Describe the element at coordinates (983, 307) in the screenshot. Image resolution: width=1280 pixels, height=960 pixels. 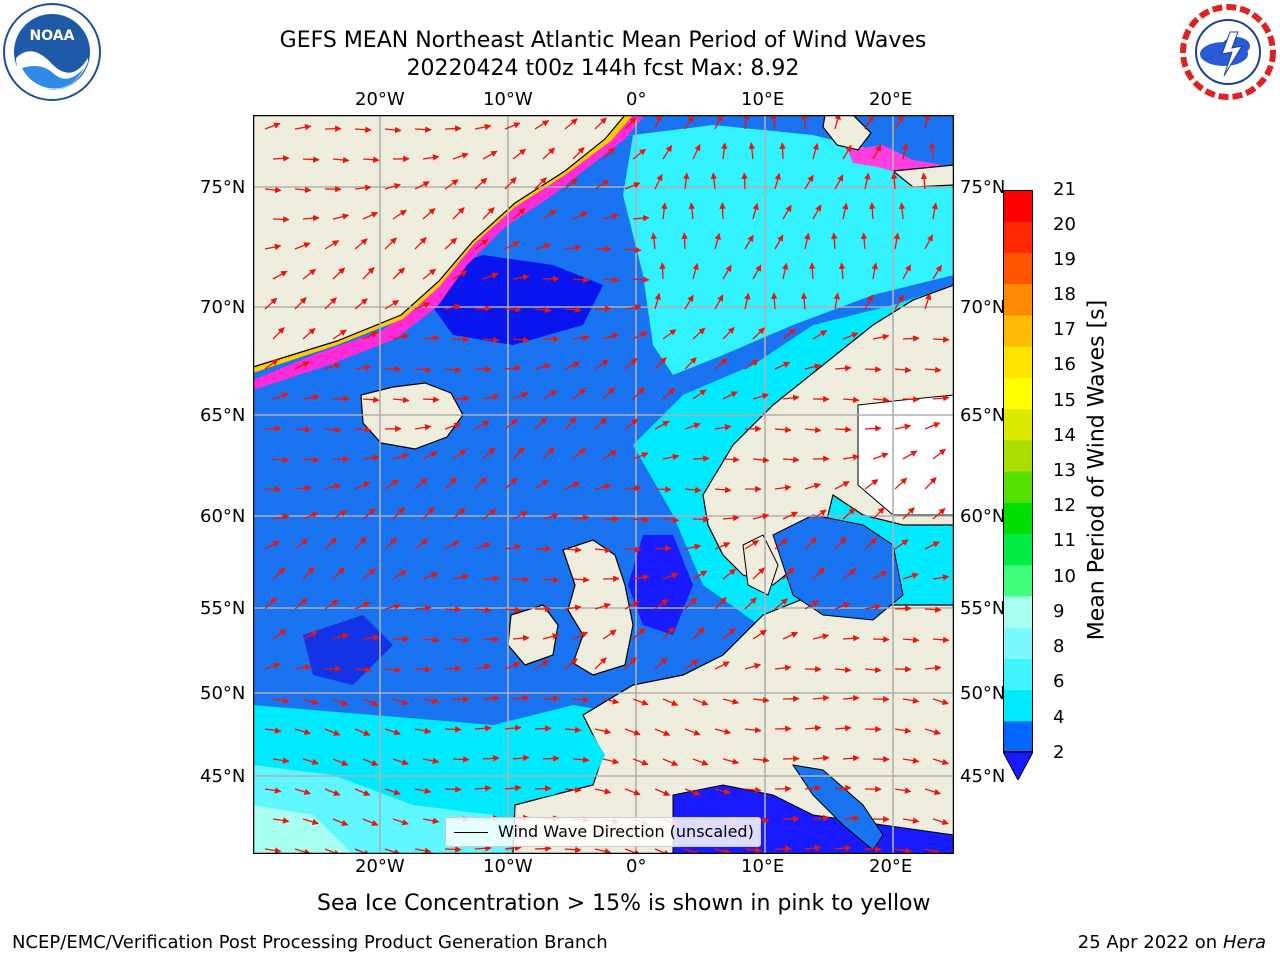
I see `lat-tick-right-70n: 70°N` at that location.